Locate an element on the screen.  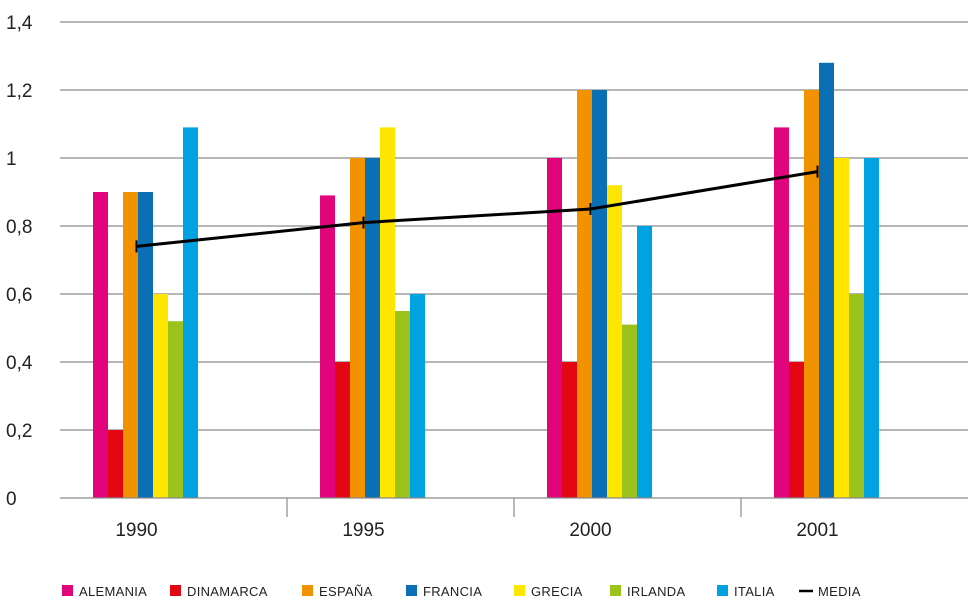
y-tick-label: 0,8 is located at coordinates (19, 227).